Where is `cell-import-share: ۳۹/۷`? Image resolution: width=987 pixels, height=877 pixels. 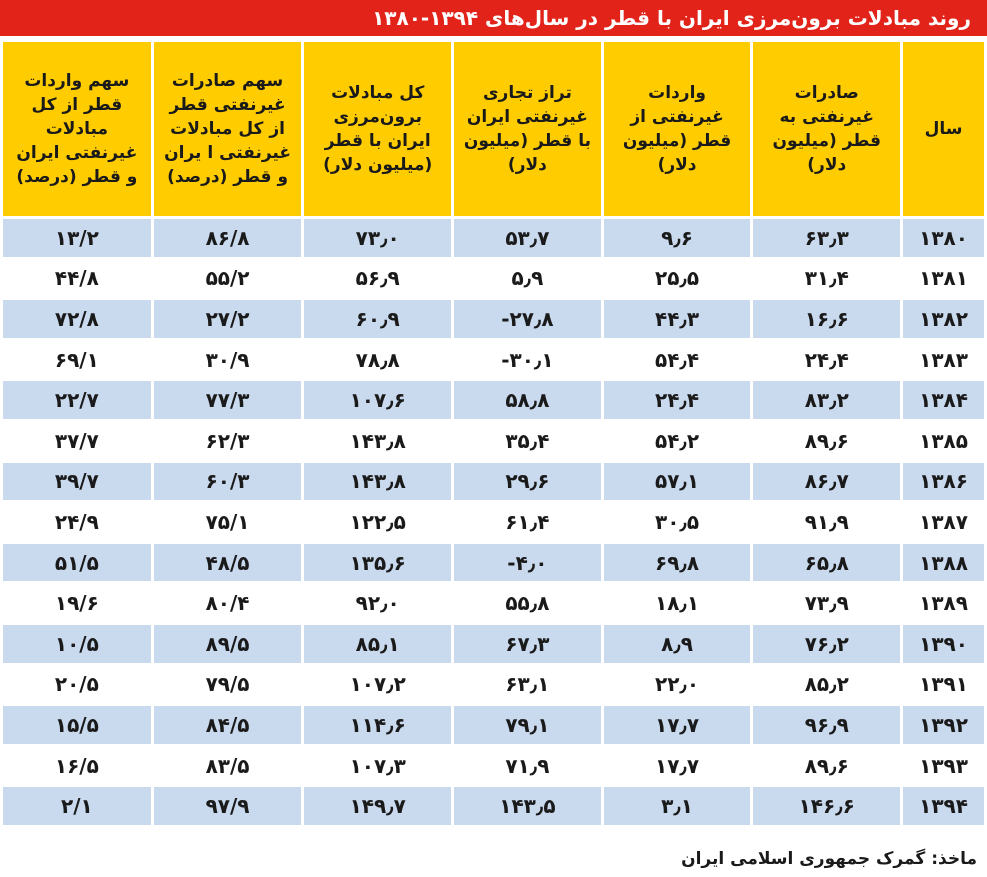 cell-import-share: ۳۹/۷ is located at coordinates (77, 481).